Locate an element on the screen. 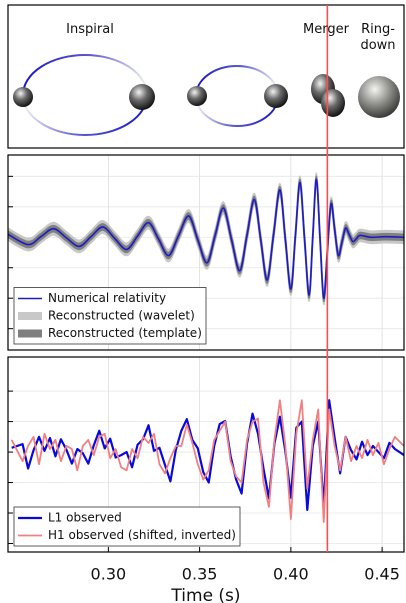  legend-label: Numerical relativity is located at coordinates (107, 298).